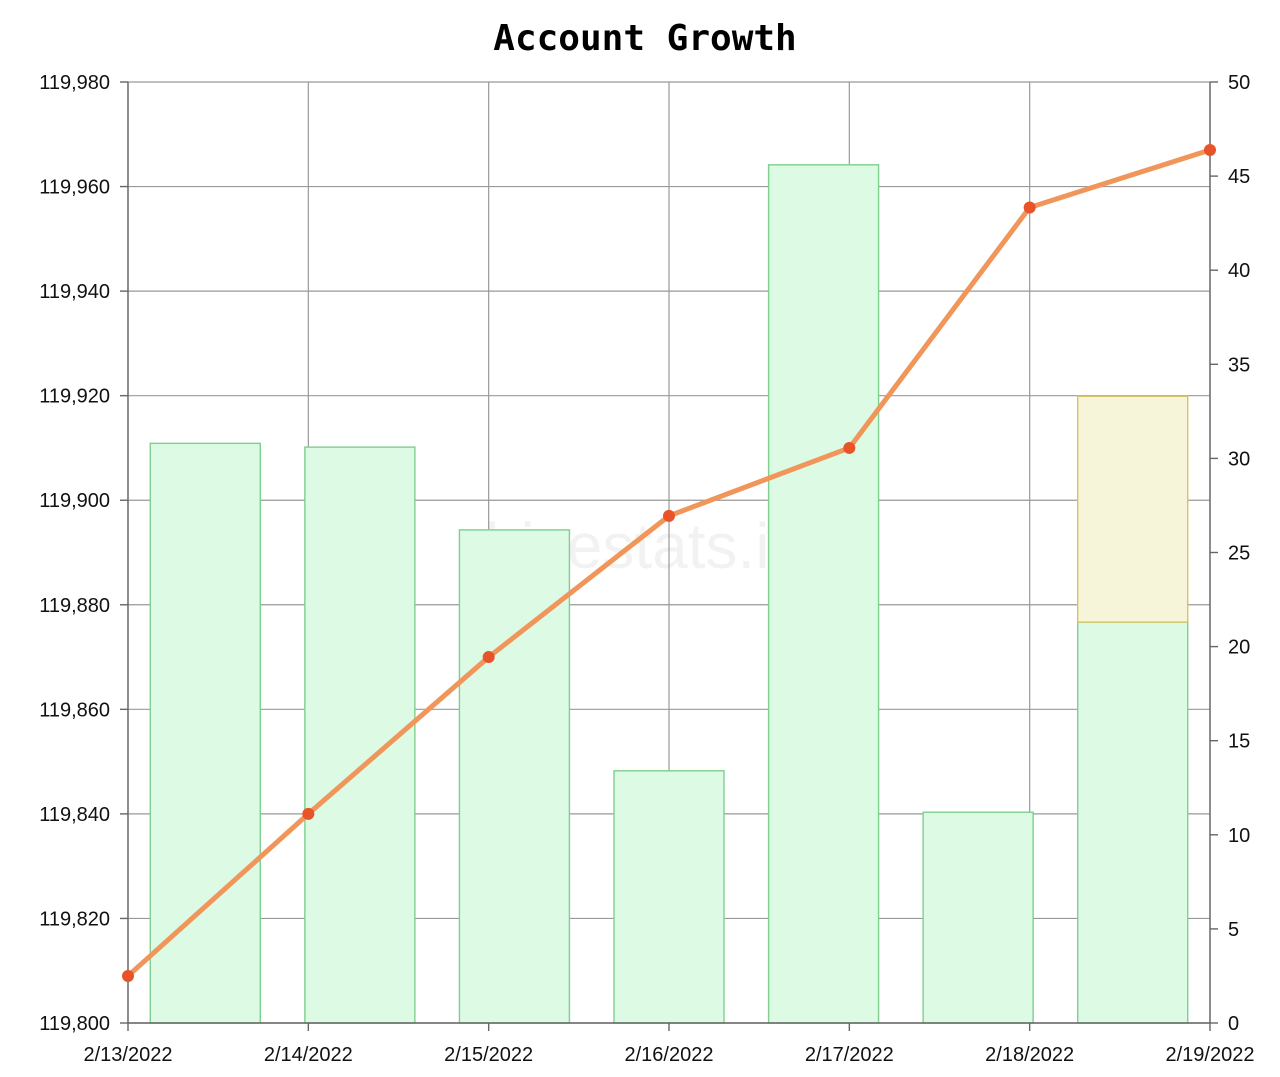 Image resolution: width=1280 pixels, height=1077 pixels. Describe the element at coordinates (488, 1055) in the screenshot. I see `x-axis-tick-label: 2/15/2022` at that location.